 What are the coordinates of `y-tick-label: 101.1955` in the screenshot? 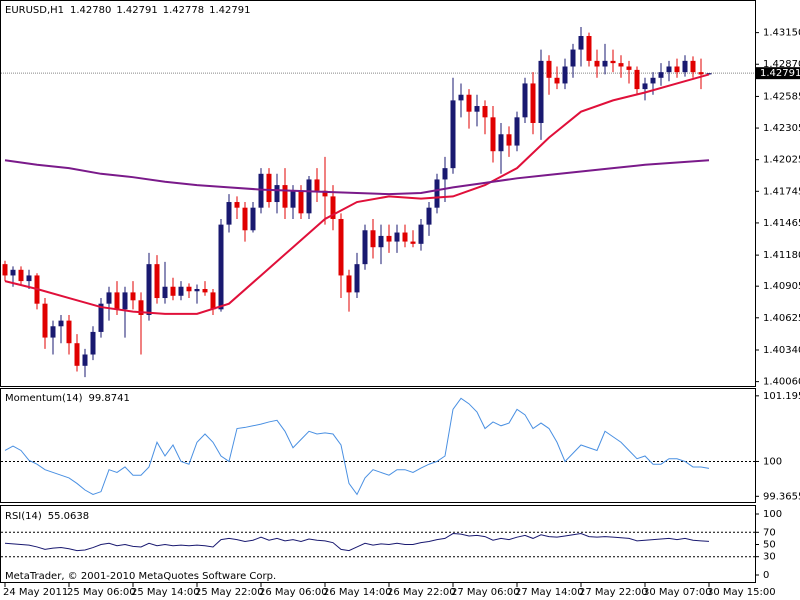 It's located at (781, 396).